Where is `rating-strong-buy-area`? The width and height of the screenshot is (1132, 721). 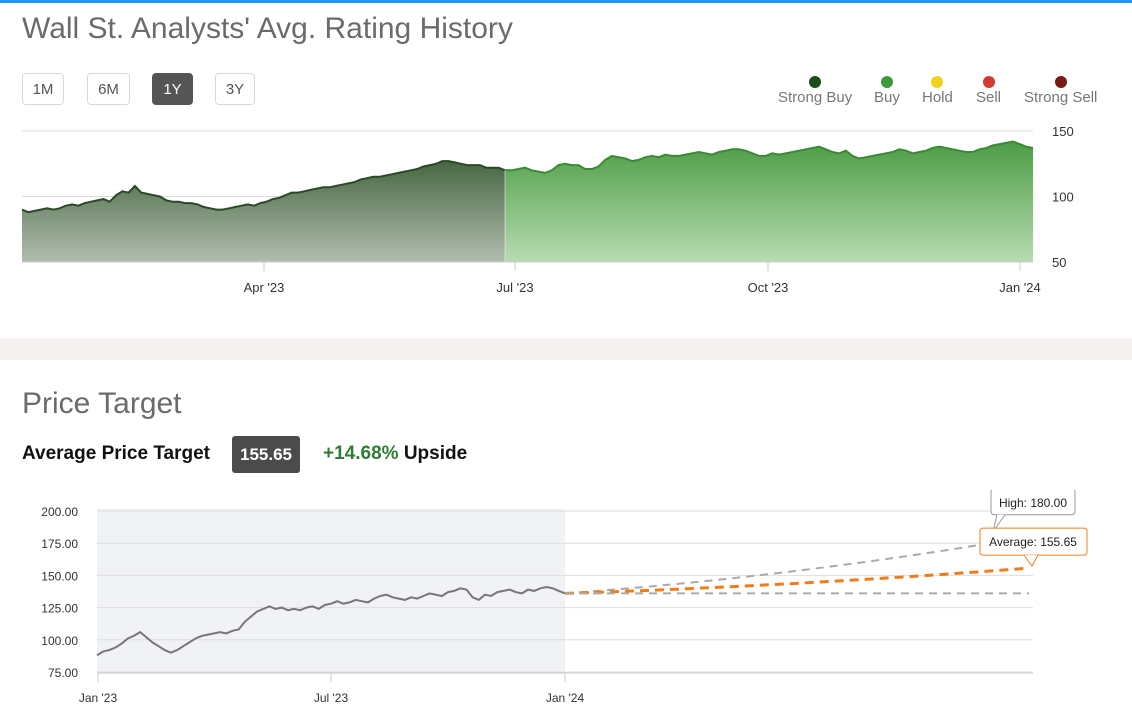 rating-strong-buy-area is located at coordinates (263, 211).